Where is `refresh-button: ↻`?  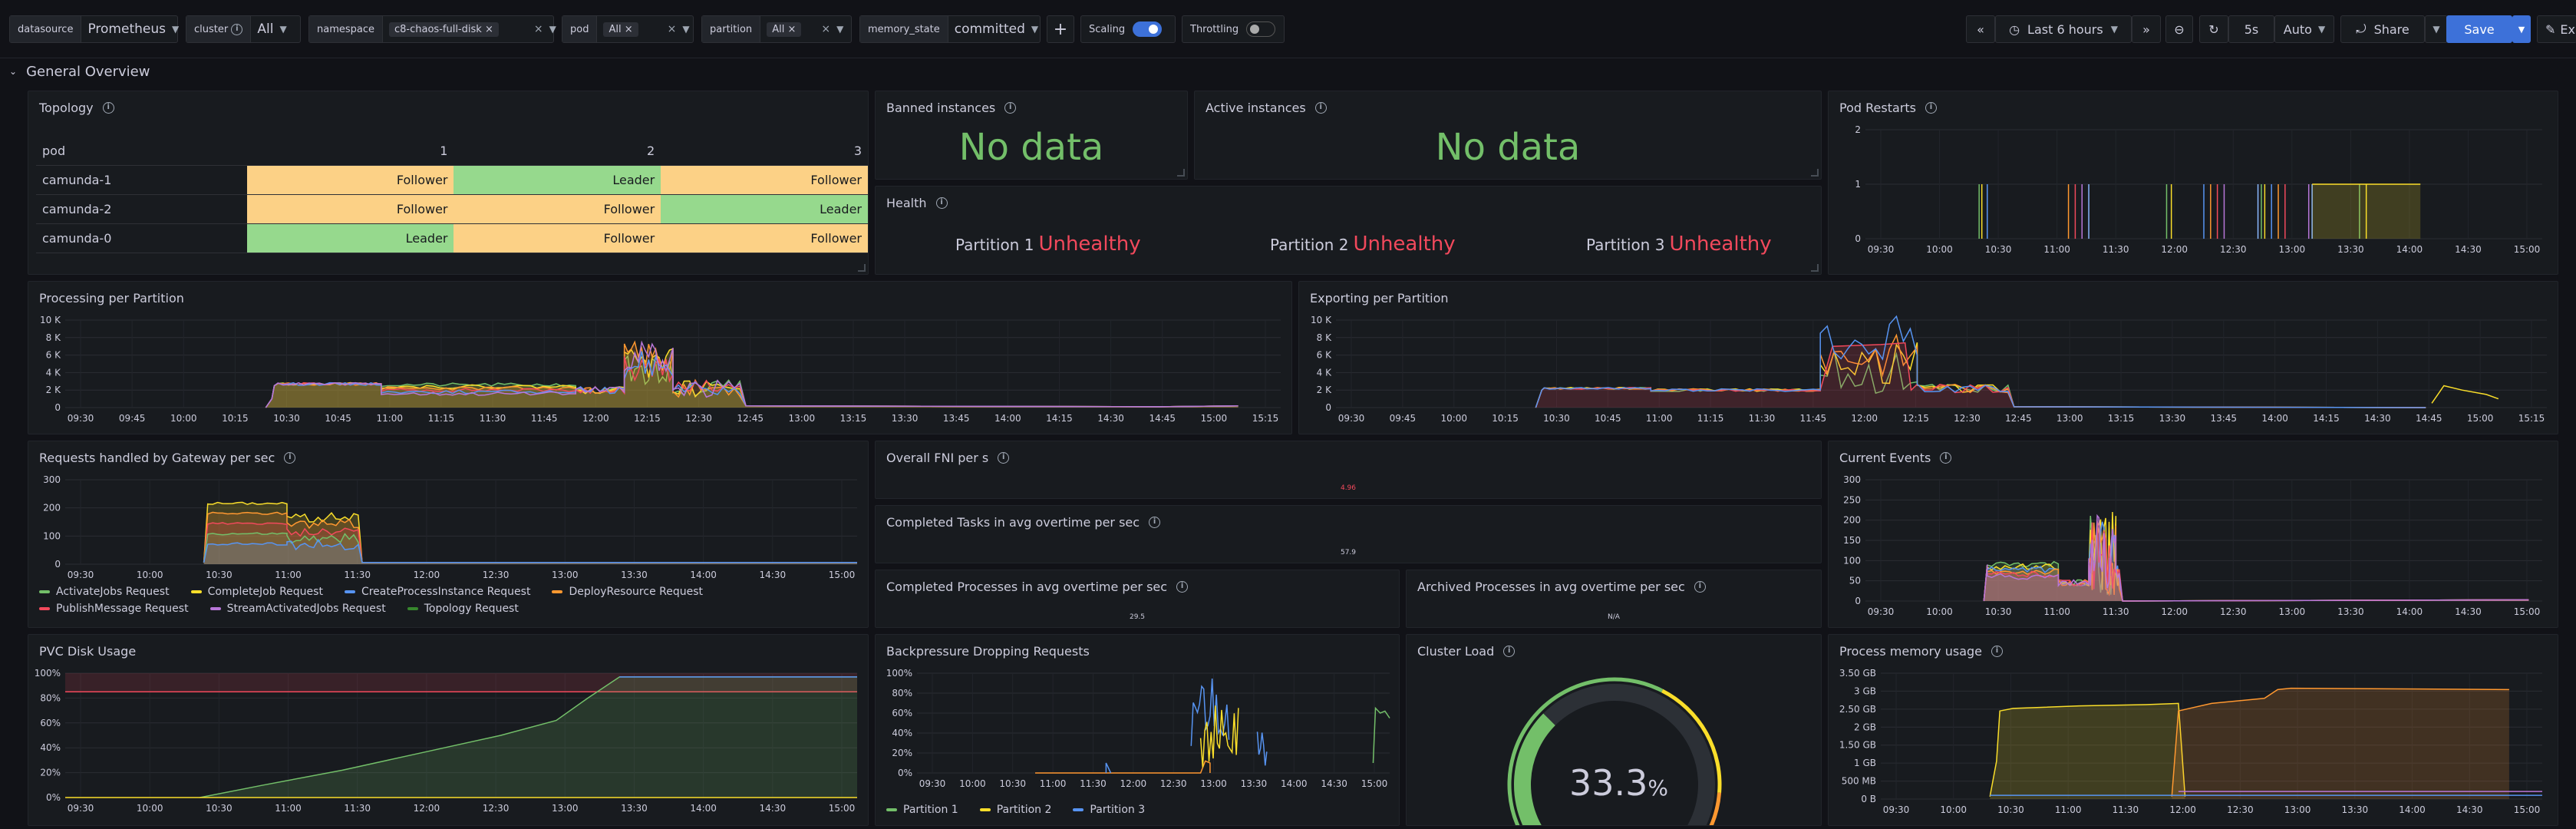 refresh-button: ↻ is located at coordinates (2213, 29).